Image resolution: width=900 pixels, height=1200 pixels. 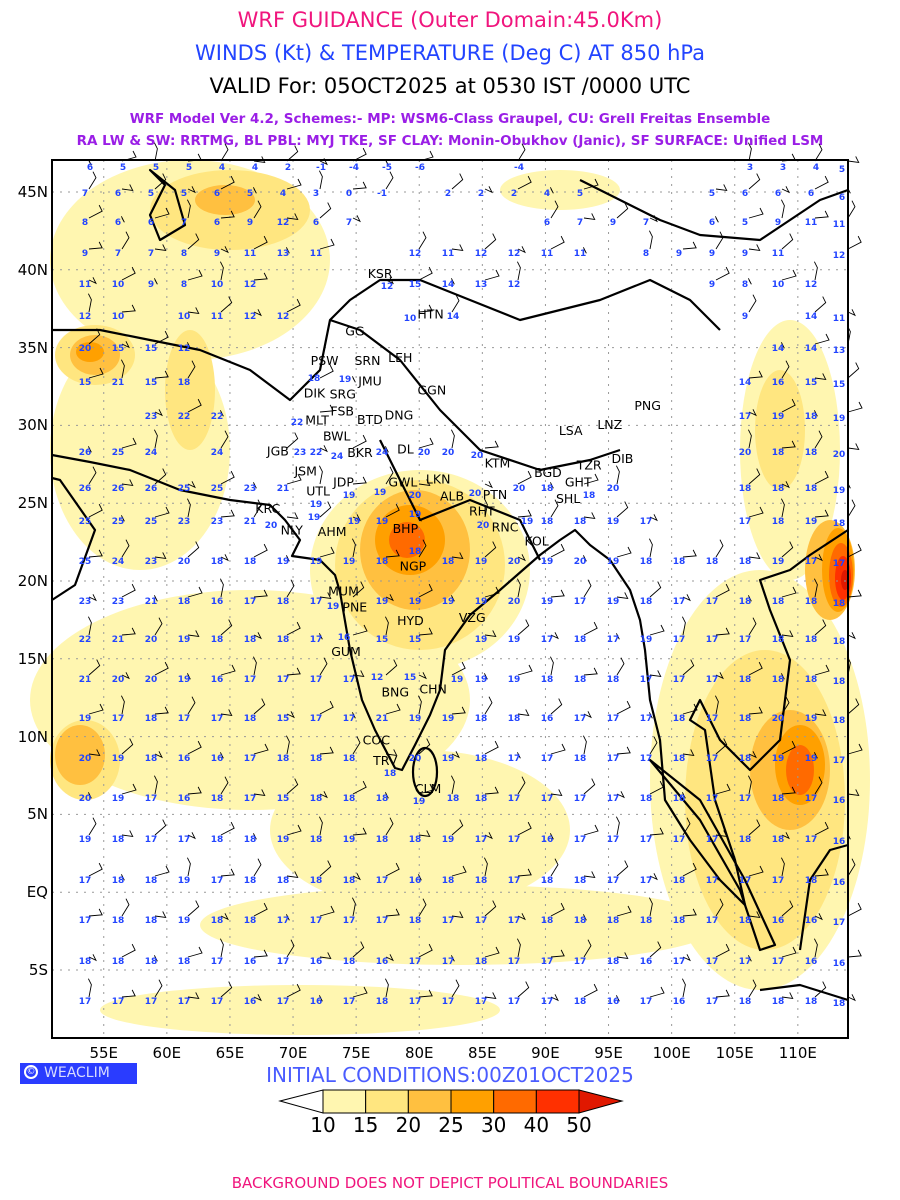 I want to click on temperature-value: 6, so click(x=151, y=223).